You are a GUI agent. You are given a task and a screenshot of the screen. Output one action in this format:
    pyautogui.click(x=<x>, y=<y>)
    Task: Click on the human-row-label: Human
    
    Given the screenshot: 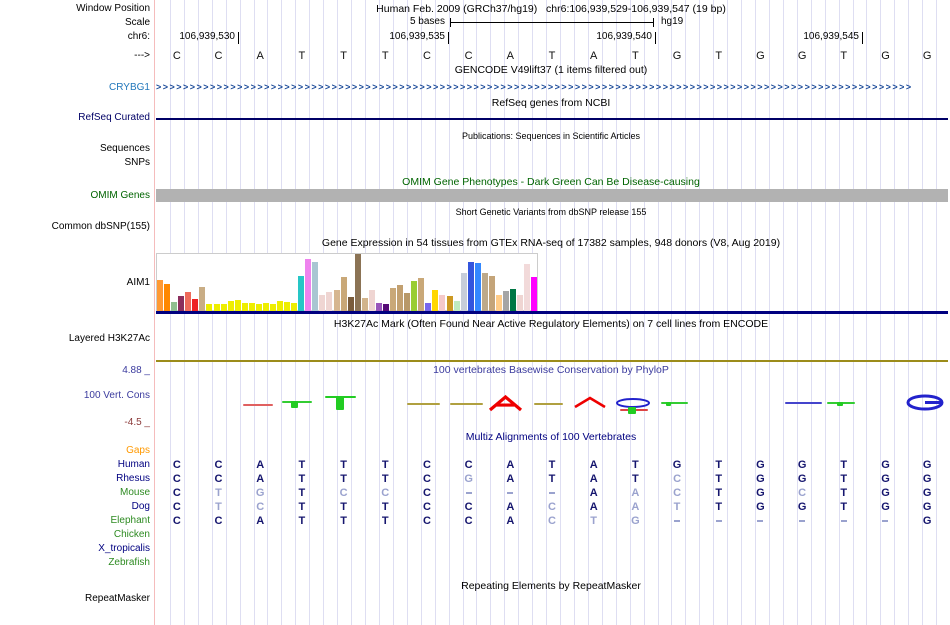 What is the action you would take?
    pyautogui.click(x=133, y=464)
    